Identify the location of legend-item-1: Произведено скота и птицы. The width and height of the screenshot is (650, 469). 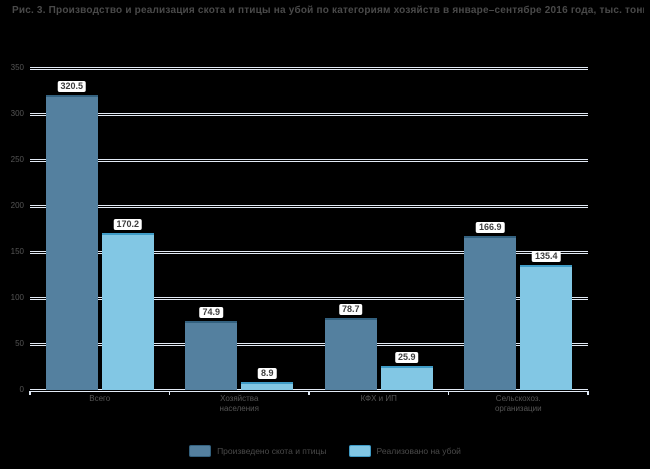
(258, 451).